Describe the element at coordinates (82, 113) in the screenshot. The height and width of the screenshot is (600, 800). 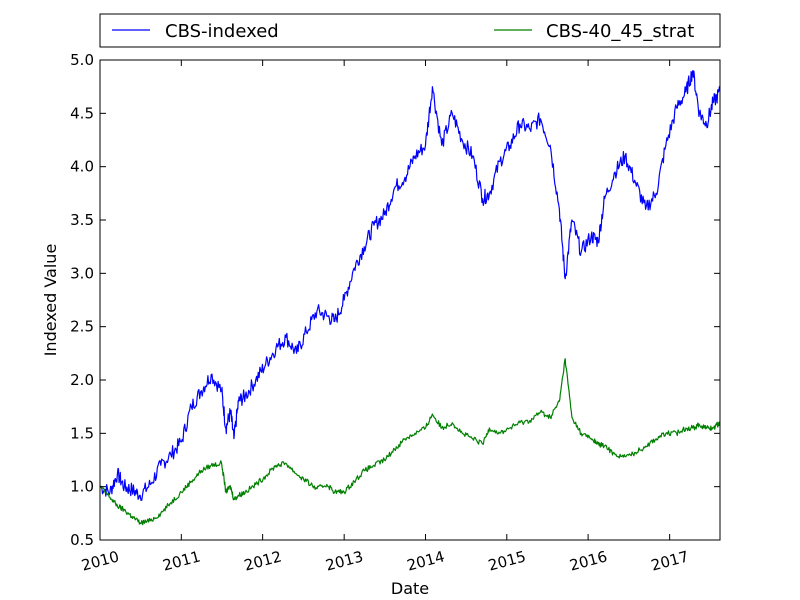
I see `y-tick-label: 4.5` at that location.